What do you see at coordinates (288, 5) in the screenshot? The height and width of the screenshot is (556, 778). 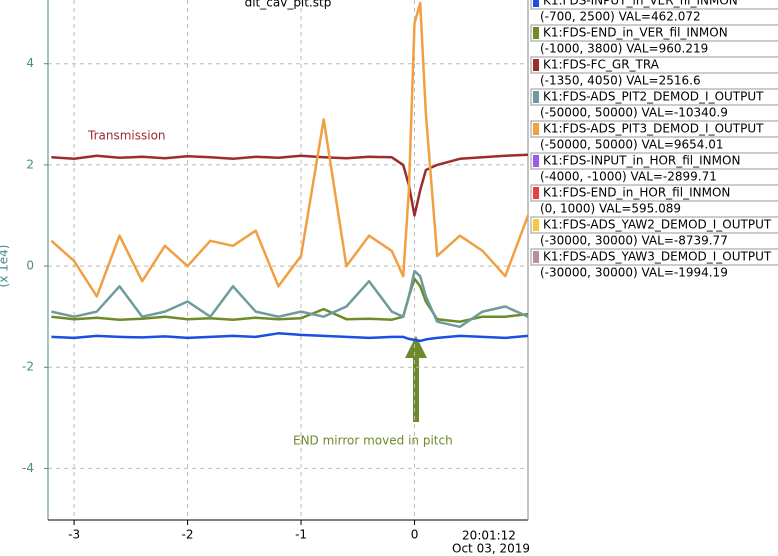 I see `chart-title: dit_cav_pit.stp` at bounding box center [288, 5].